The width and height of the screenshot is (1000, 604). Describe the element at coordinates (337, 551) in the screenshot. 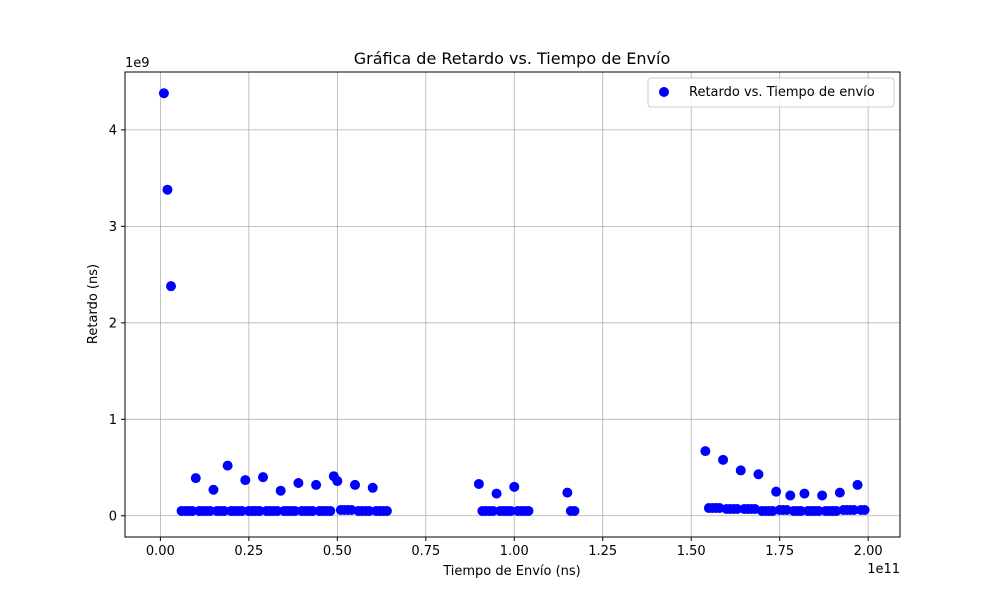

I see `x-tick-label: 0.50` at that location.